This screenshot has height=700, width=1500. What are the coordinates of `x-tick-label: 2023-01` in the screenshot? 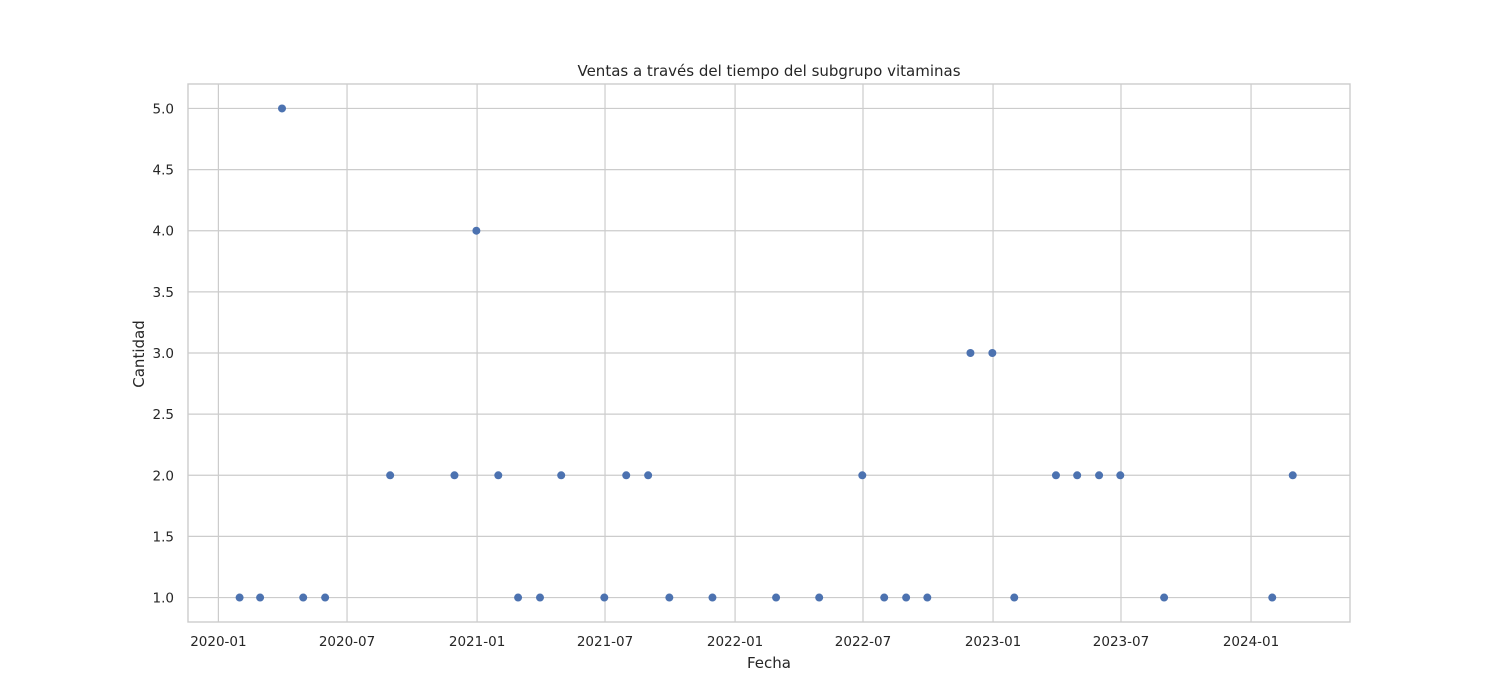 It's located at (993, 642).